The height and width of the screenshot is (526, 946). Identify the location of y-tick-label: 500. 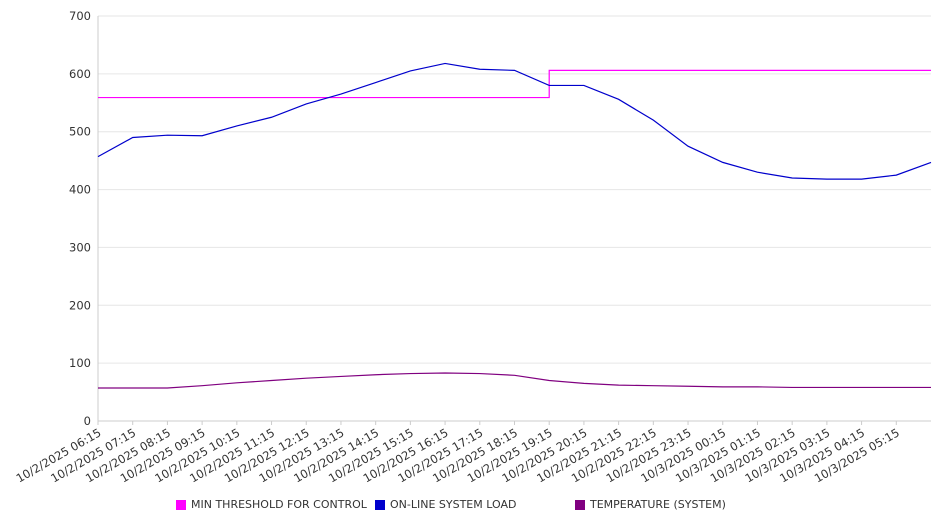
(80, 132).